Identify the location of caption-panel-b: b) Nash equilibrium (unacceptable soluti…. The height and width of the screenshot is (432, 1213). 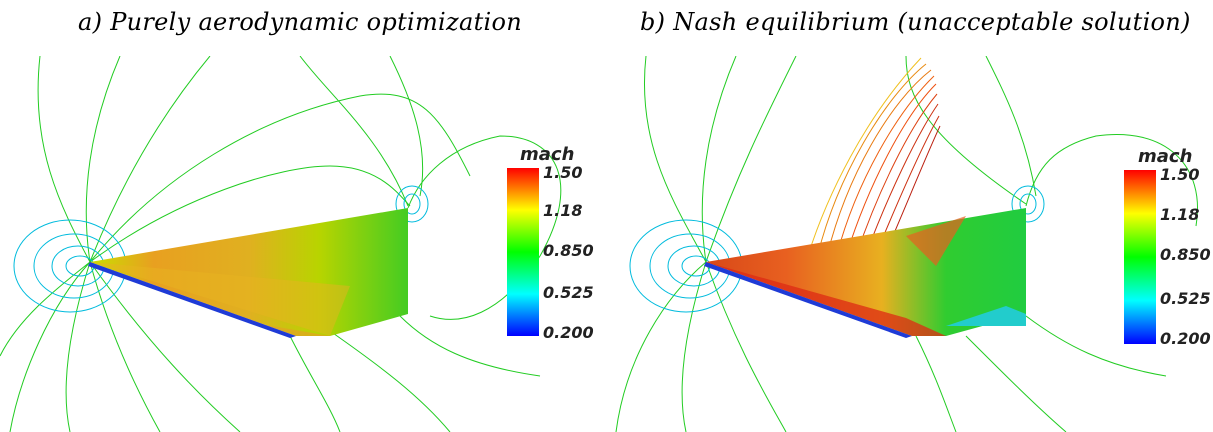
(915, 22).